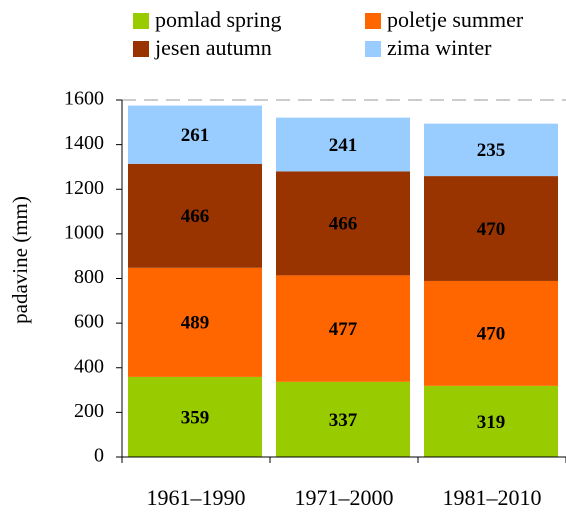 The image size is (566, 513). Describe the element at coordinates (344, 497) in the screenshot. I see `x-tick-label: 1971–2000` at that location.